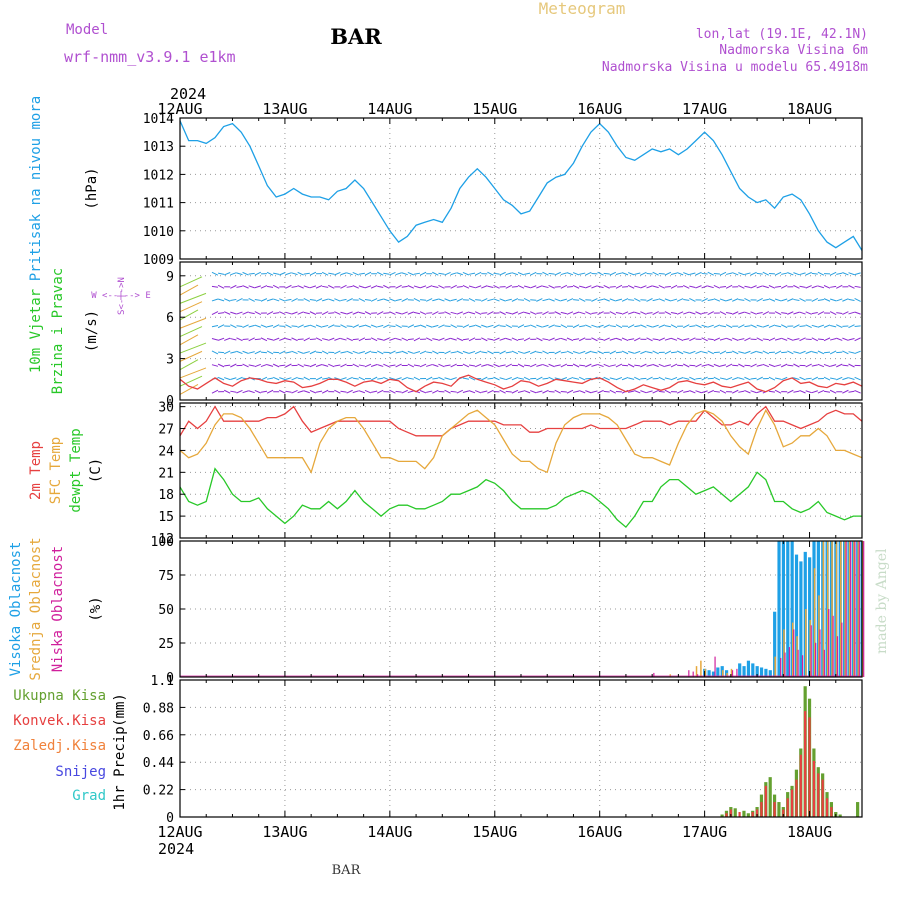 Image resolution: width=900 pixels, height=904 pixels. I want to click on precip-frame, so click(521, 748).